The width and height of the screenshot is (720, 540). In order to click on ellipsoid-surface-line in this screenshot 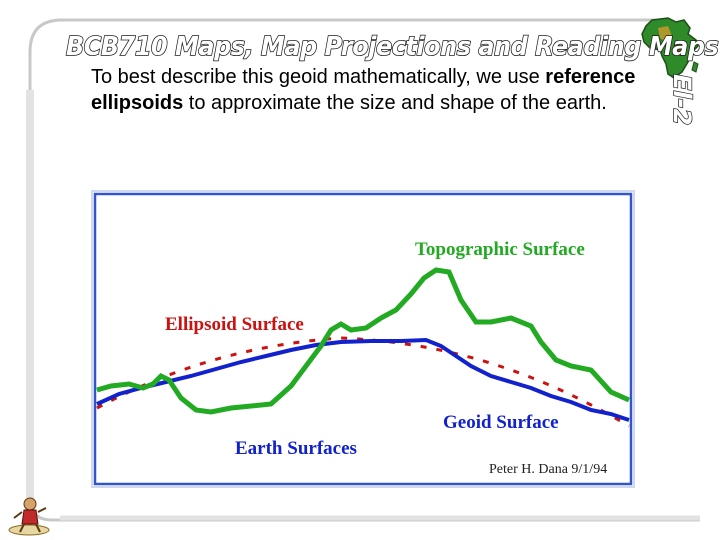, I will do `click(363, 382)`.